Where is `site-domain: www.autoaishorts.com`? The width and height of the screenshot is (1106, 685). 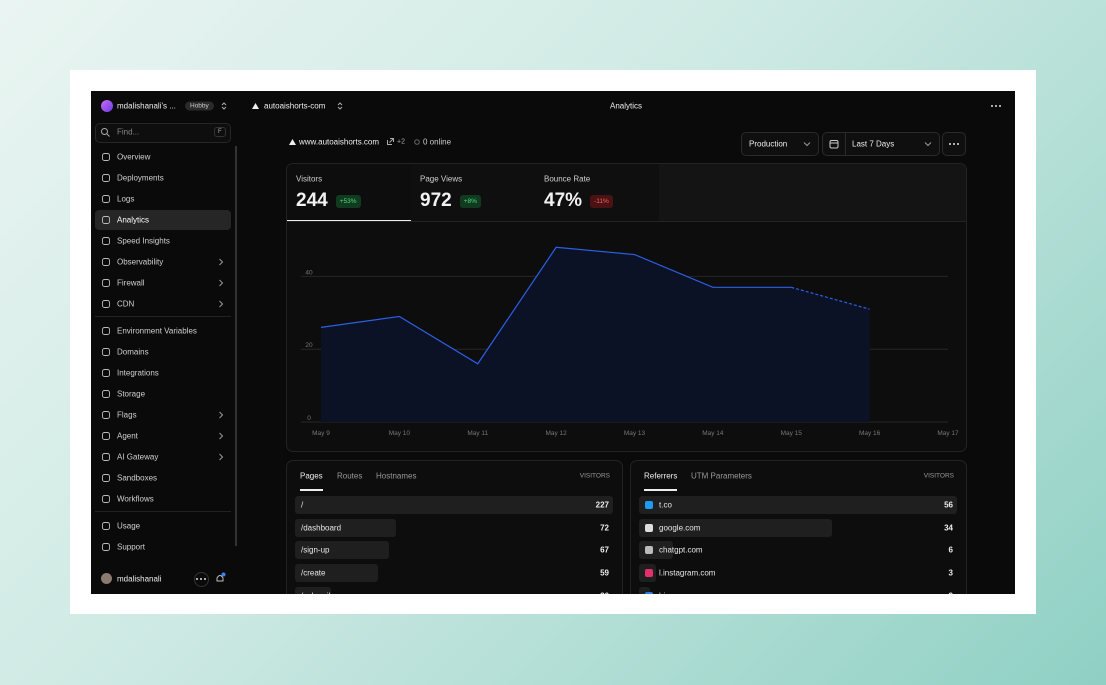
site-domain: www.autoaishorts.com is located at coordinates (339, 142).